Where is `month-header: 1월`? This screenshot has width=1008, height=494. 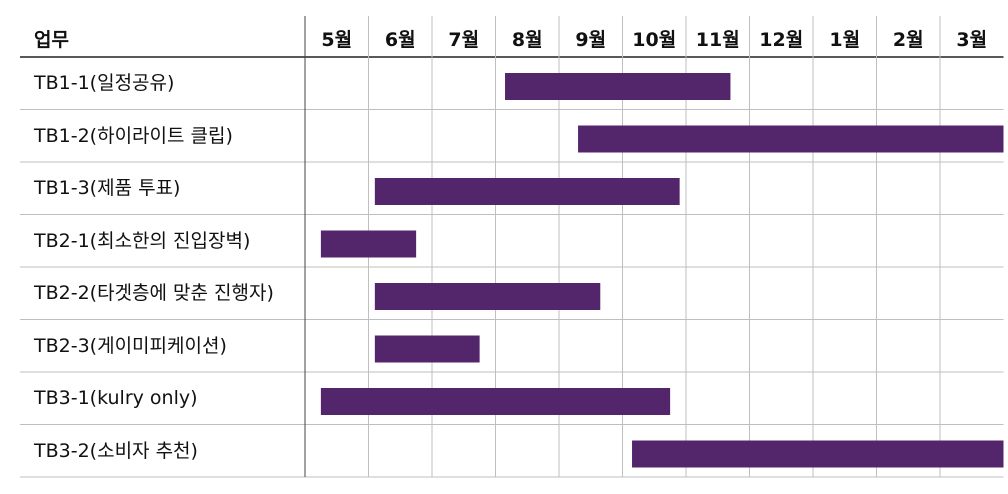 month-header: 1월 is located at coordinates (845, 40).